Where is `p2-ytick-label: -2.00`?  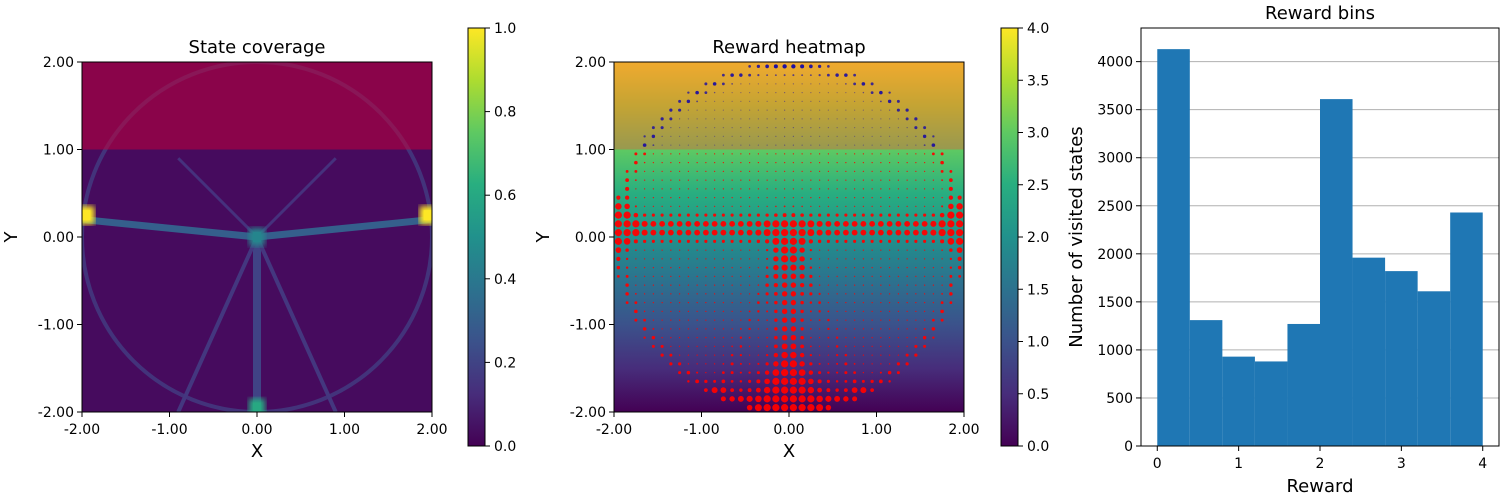
p2-ytick-label: -2.00 is located at coordinates (588, 413).